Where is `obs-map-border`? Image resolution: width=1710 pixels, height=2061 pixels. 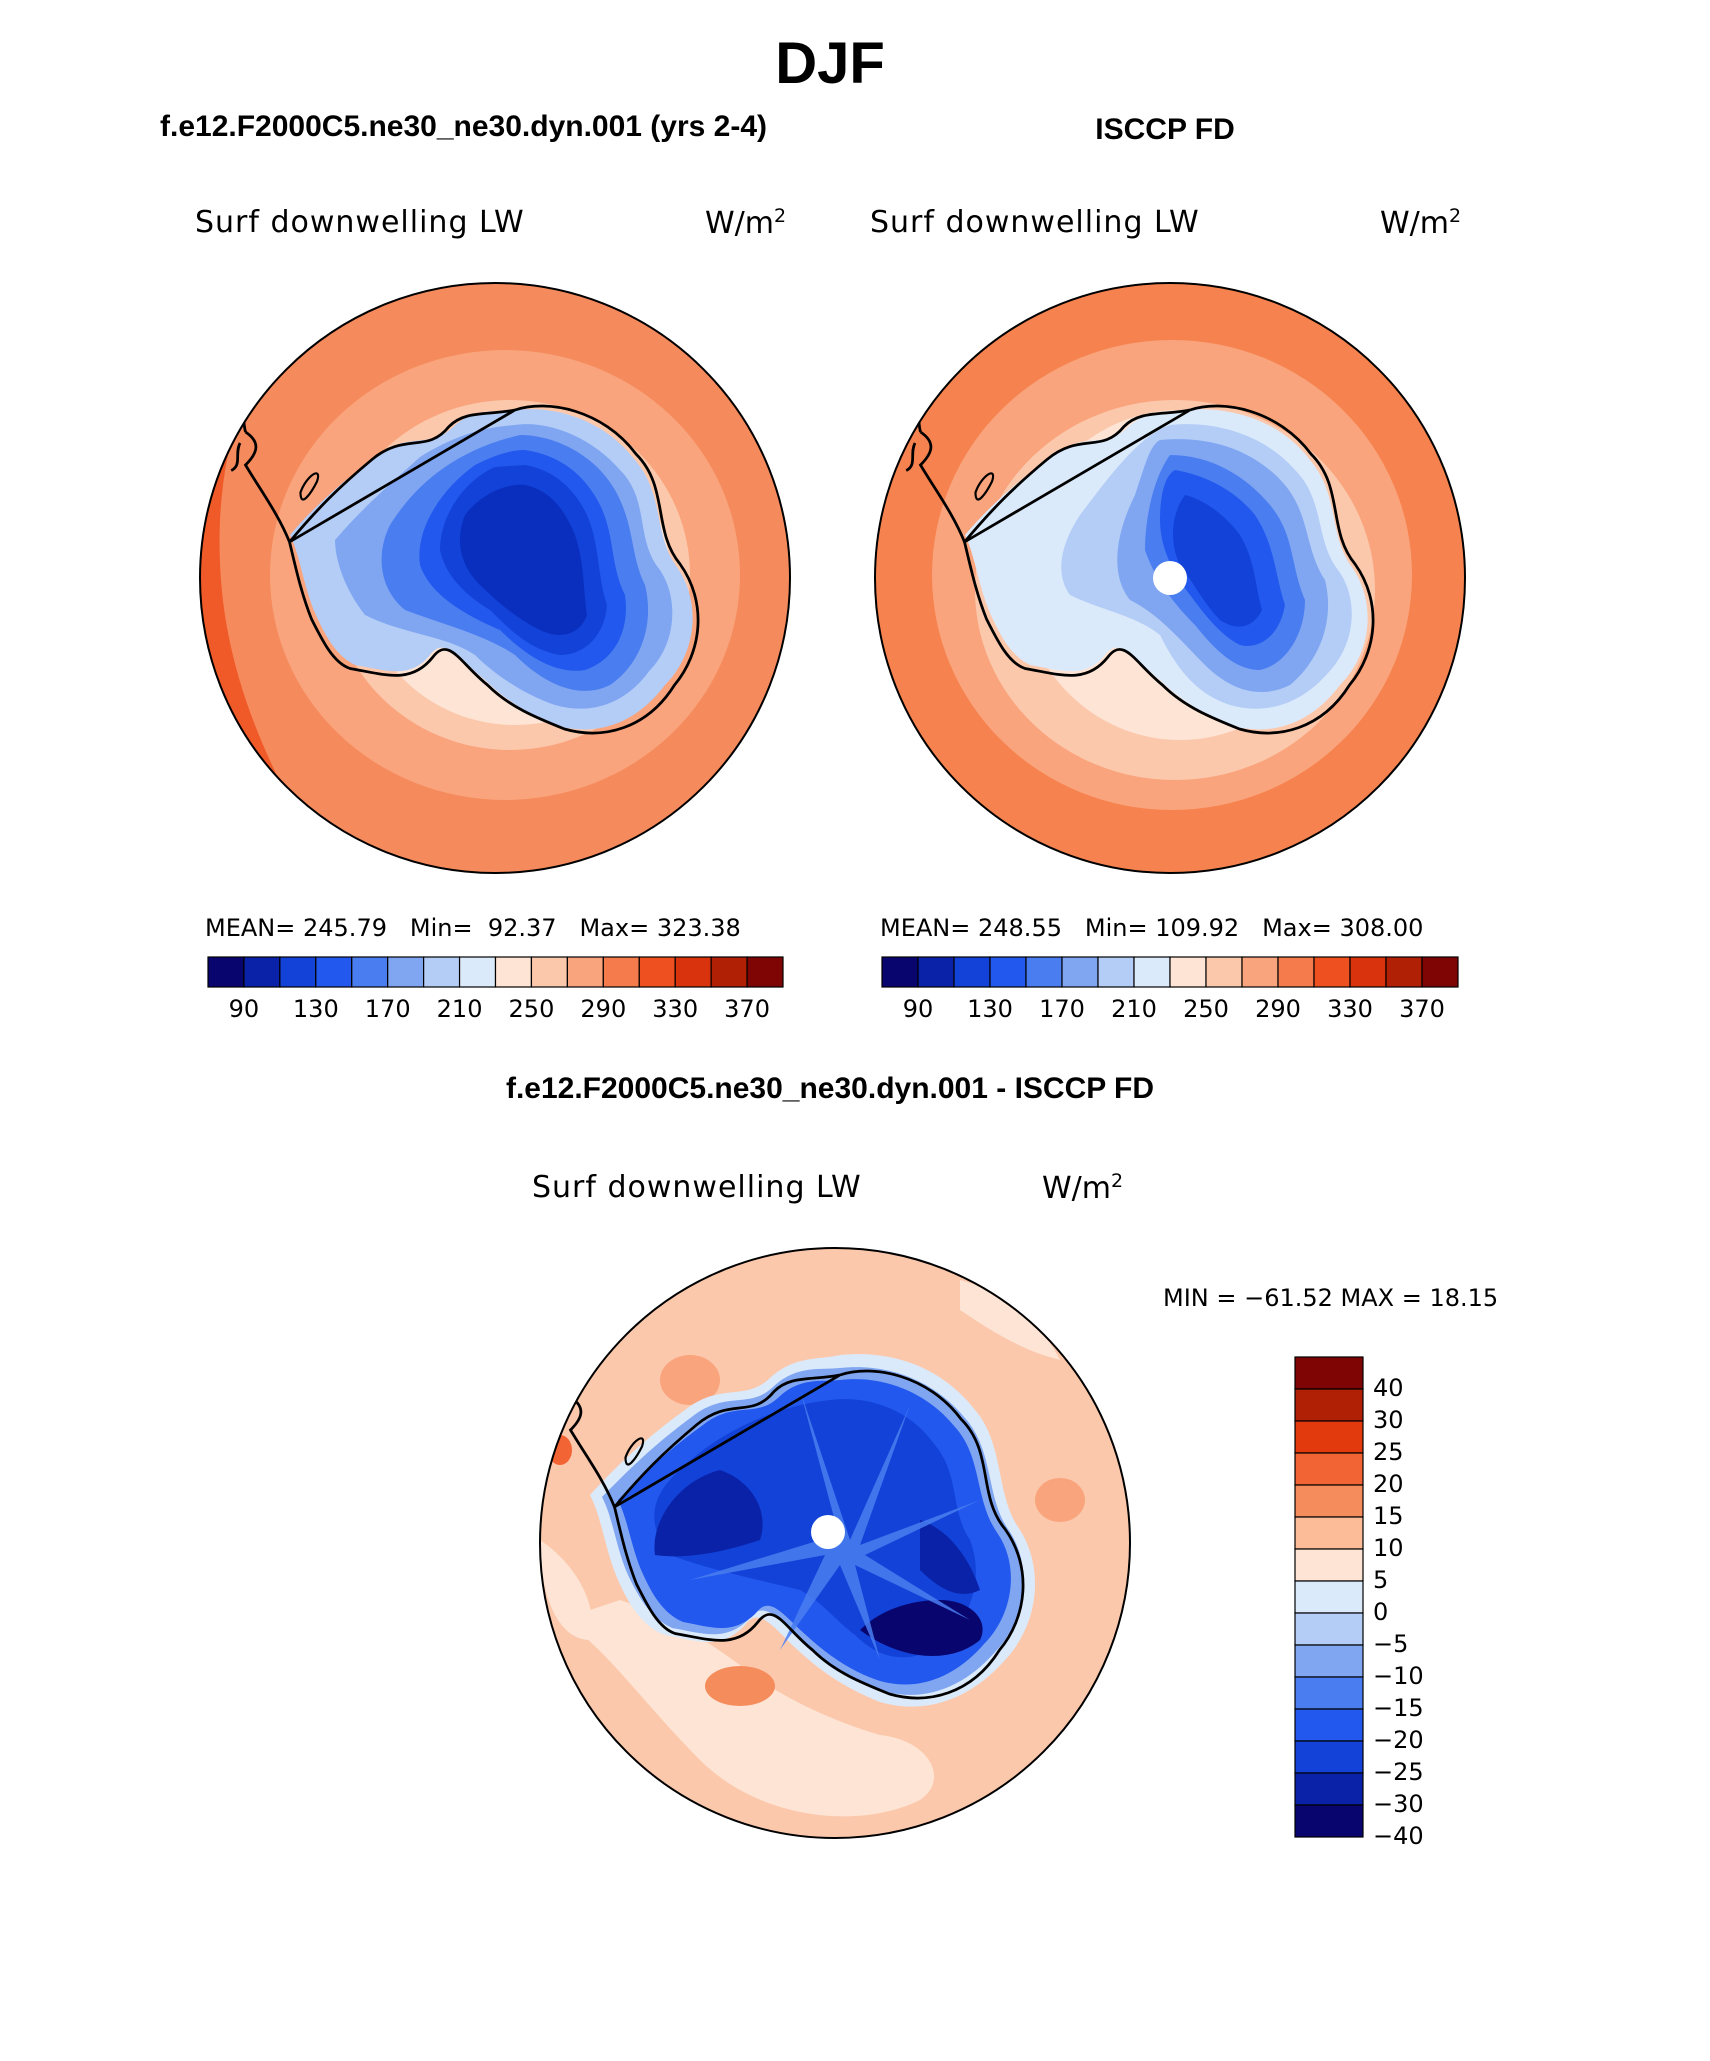 obs-map-border is located at coordinates (1170, 578).